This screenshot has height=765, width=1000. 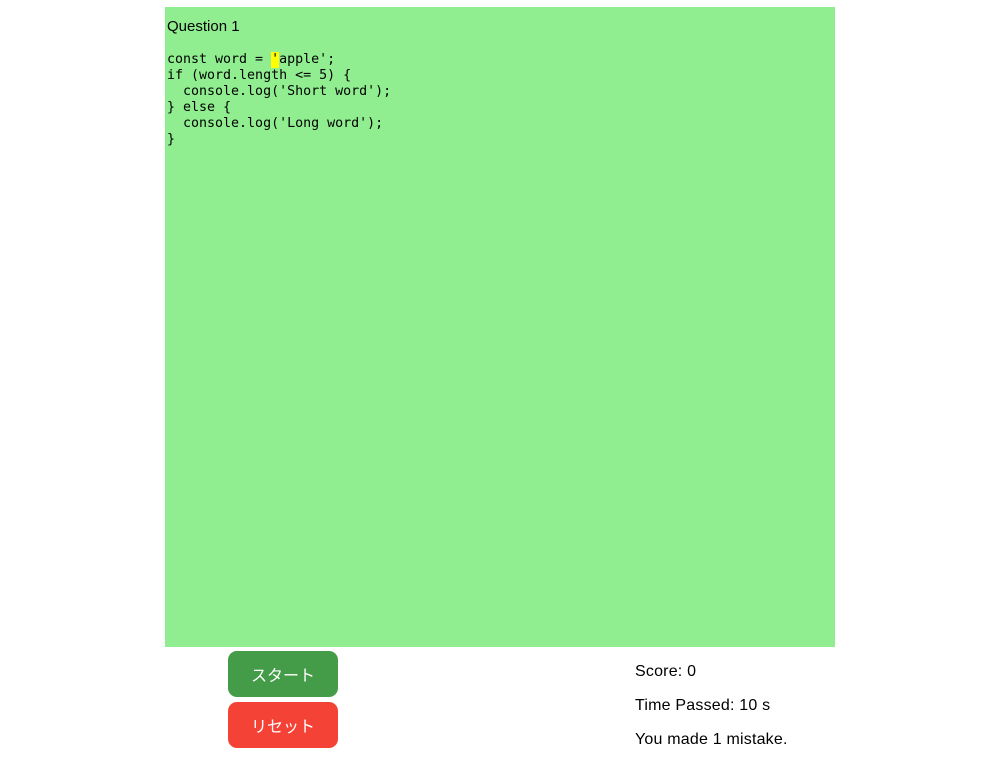 What do you see at coordinates (199, 108) in the screenshot?
I see `code-line: } else {` at bounding box center [199, 108].